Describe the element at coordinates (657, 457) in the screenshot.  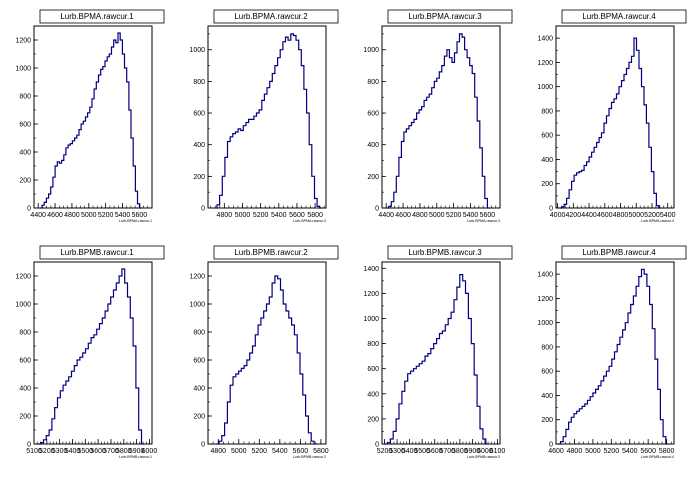
I see `x-axis-label: Lurb.BPMB.rawcur.4` at that location.